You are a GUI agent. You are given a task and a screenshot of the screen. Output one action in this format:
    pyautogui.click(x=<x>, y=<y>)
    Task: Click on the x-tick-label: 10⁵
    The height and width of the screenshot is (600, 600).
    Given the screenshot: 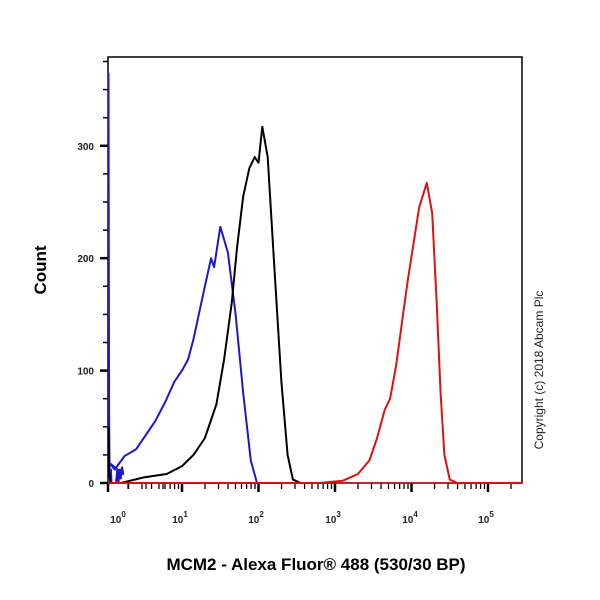 What is the action you would take?
    pyautogui.click(x=486, y=518)
    